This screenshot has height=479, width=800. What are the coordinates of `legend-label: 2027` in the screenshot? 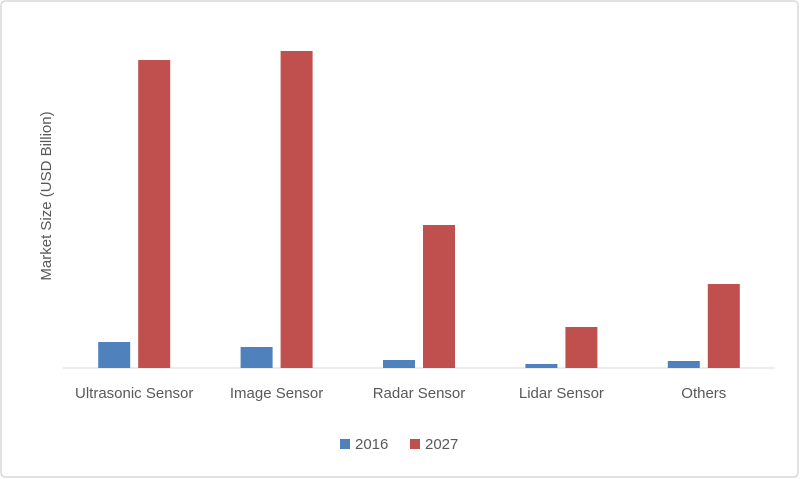 It's located at (441, 444).